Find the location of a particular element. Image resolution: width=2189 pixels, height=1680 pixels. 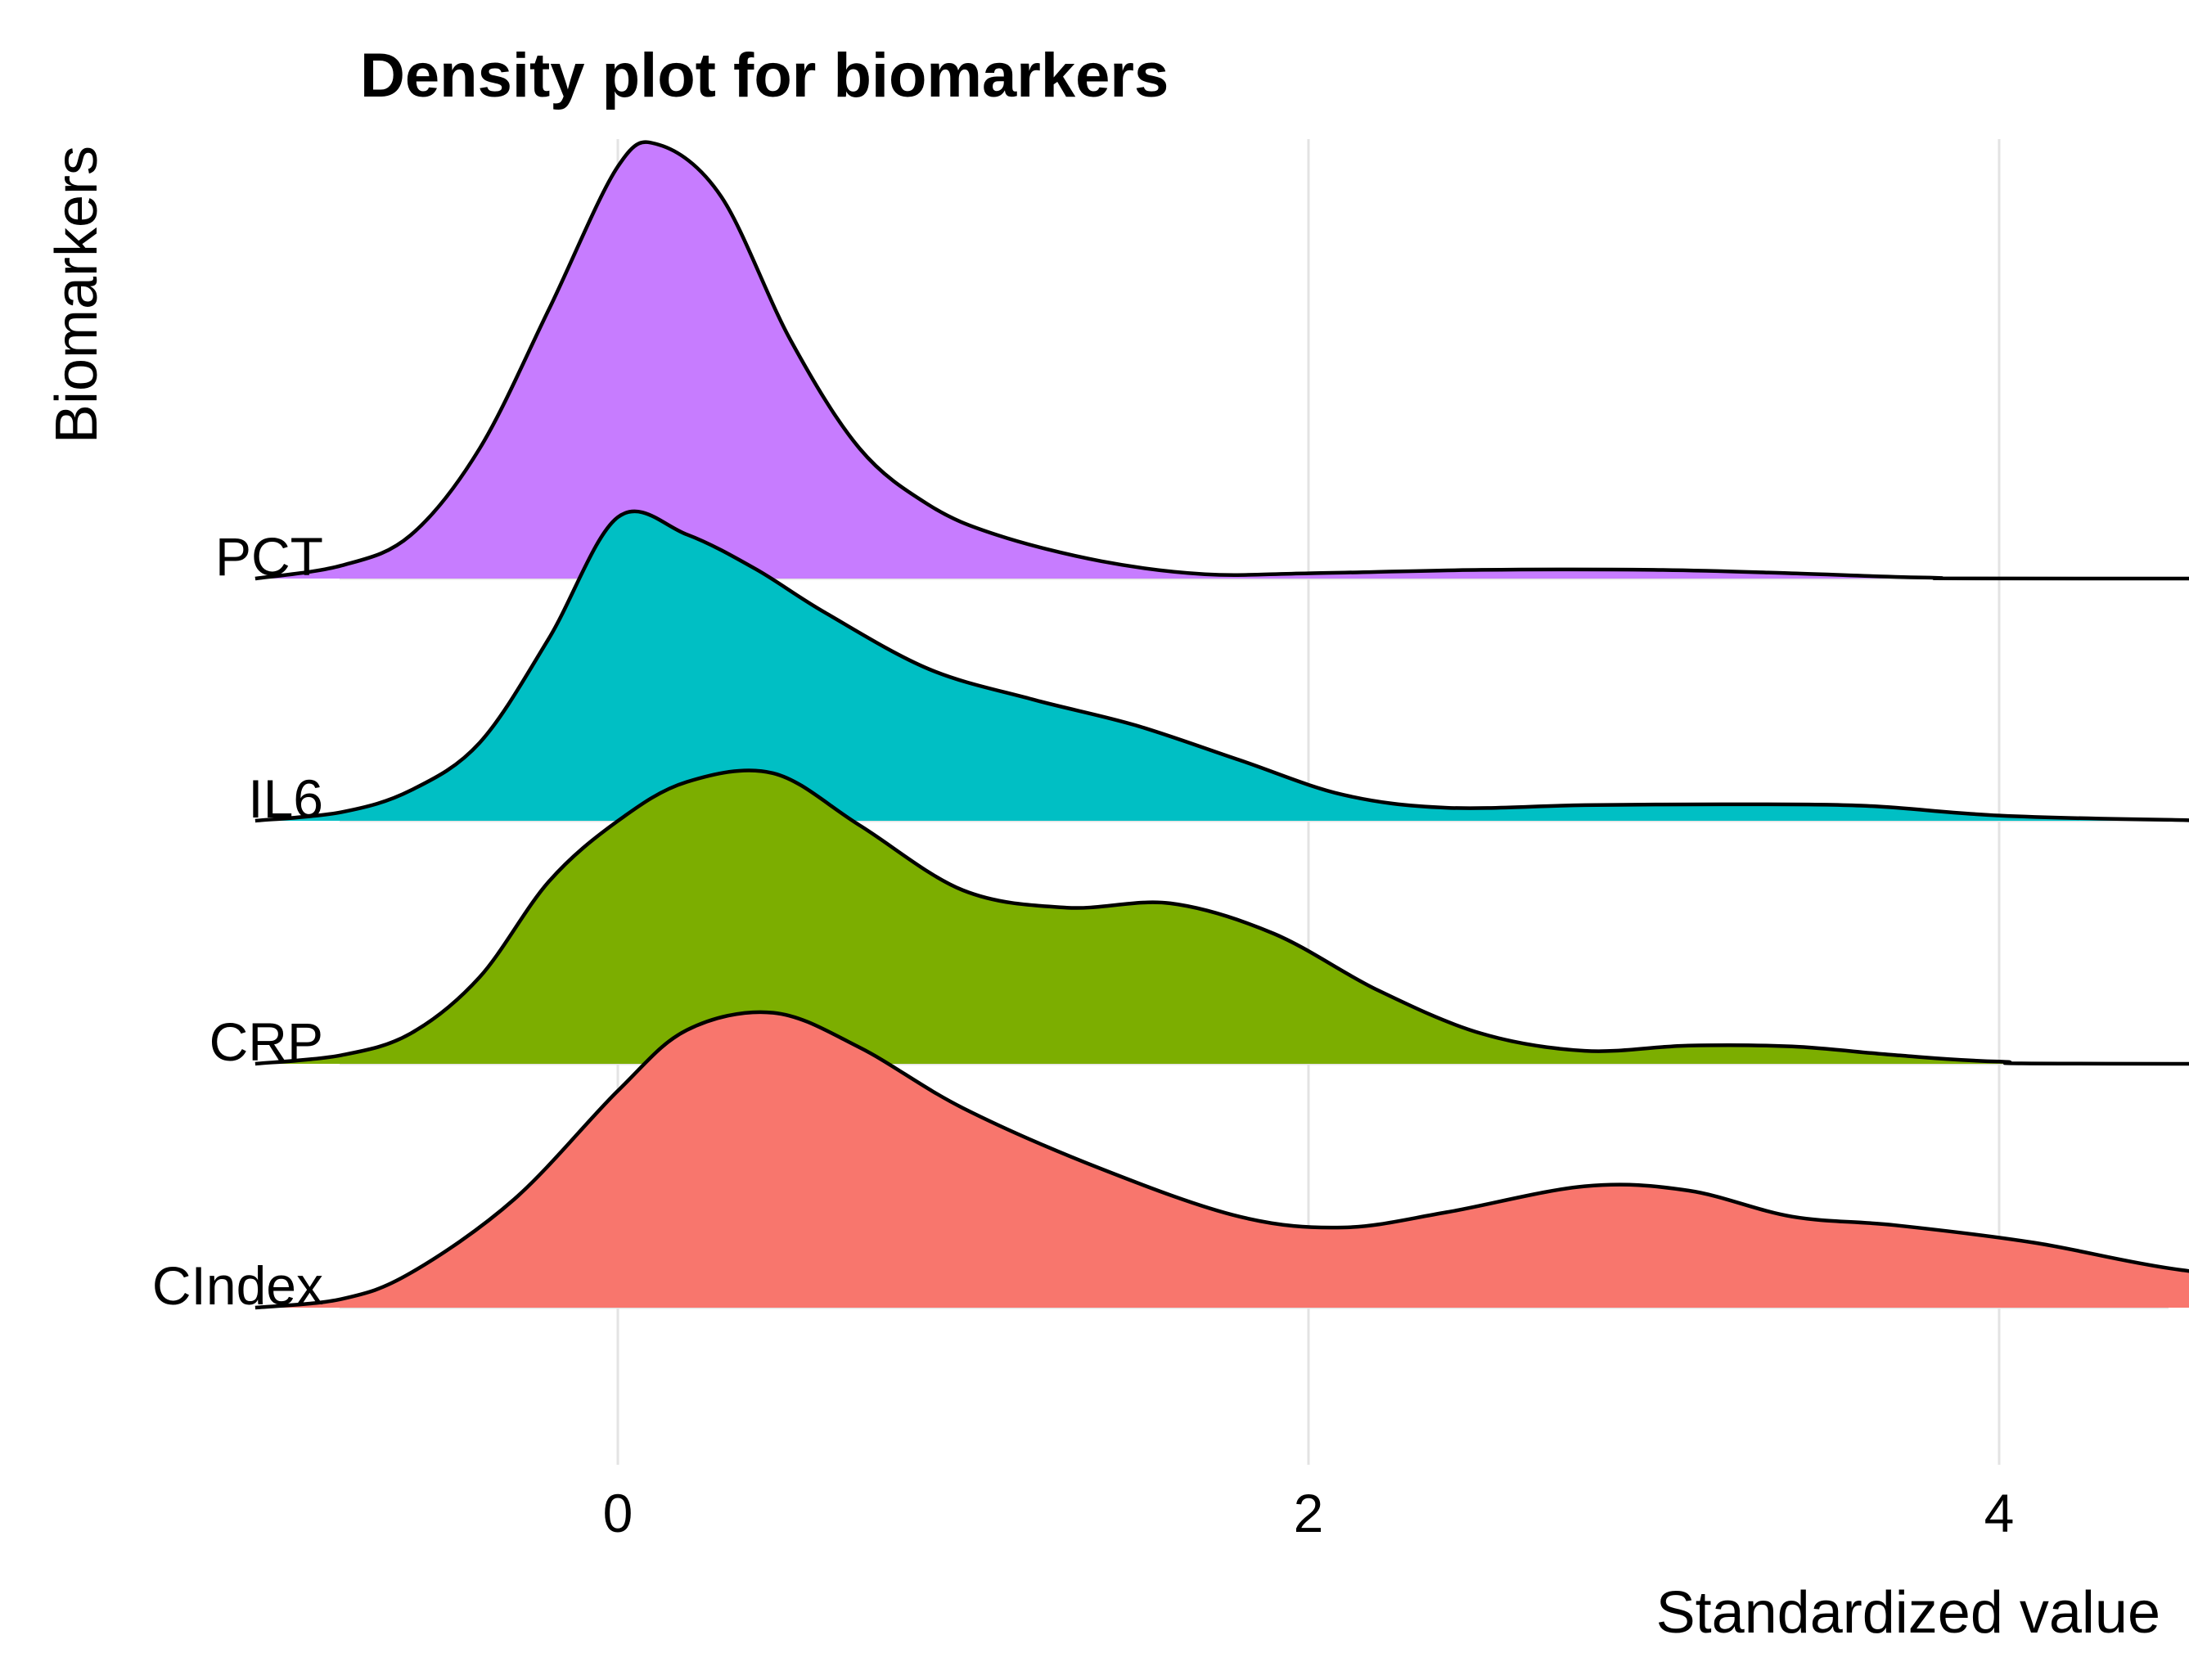

x-tick-label-0: 0 is located at coordinates (618, 1513).